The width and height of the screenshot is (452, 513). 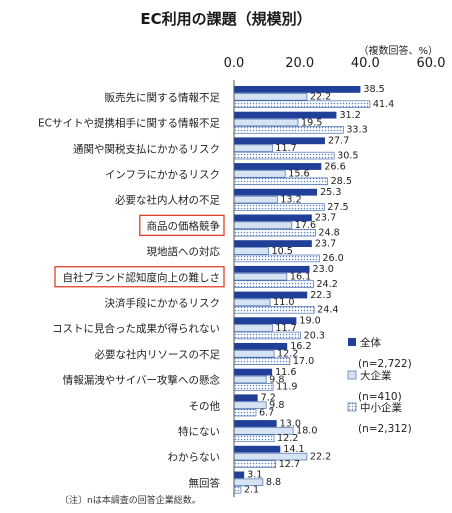 I want to click on legend-label: 全体, so click(x=370, y=342).